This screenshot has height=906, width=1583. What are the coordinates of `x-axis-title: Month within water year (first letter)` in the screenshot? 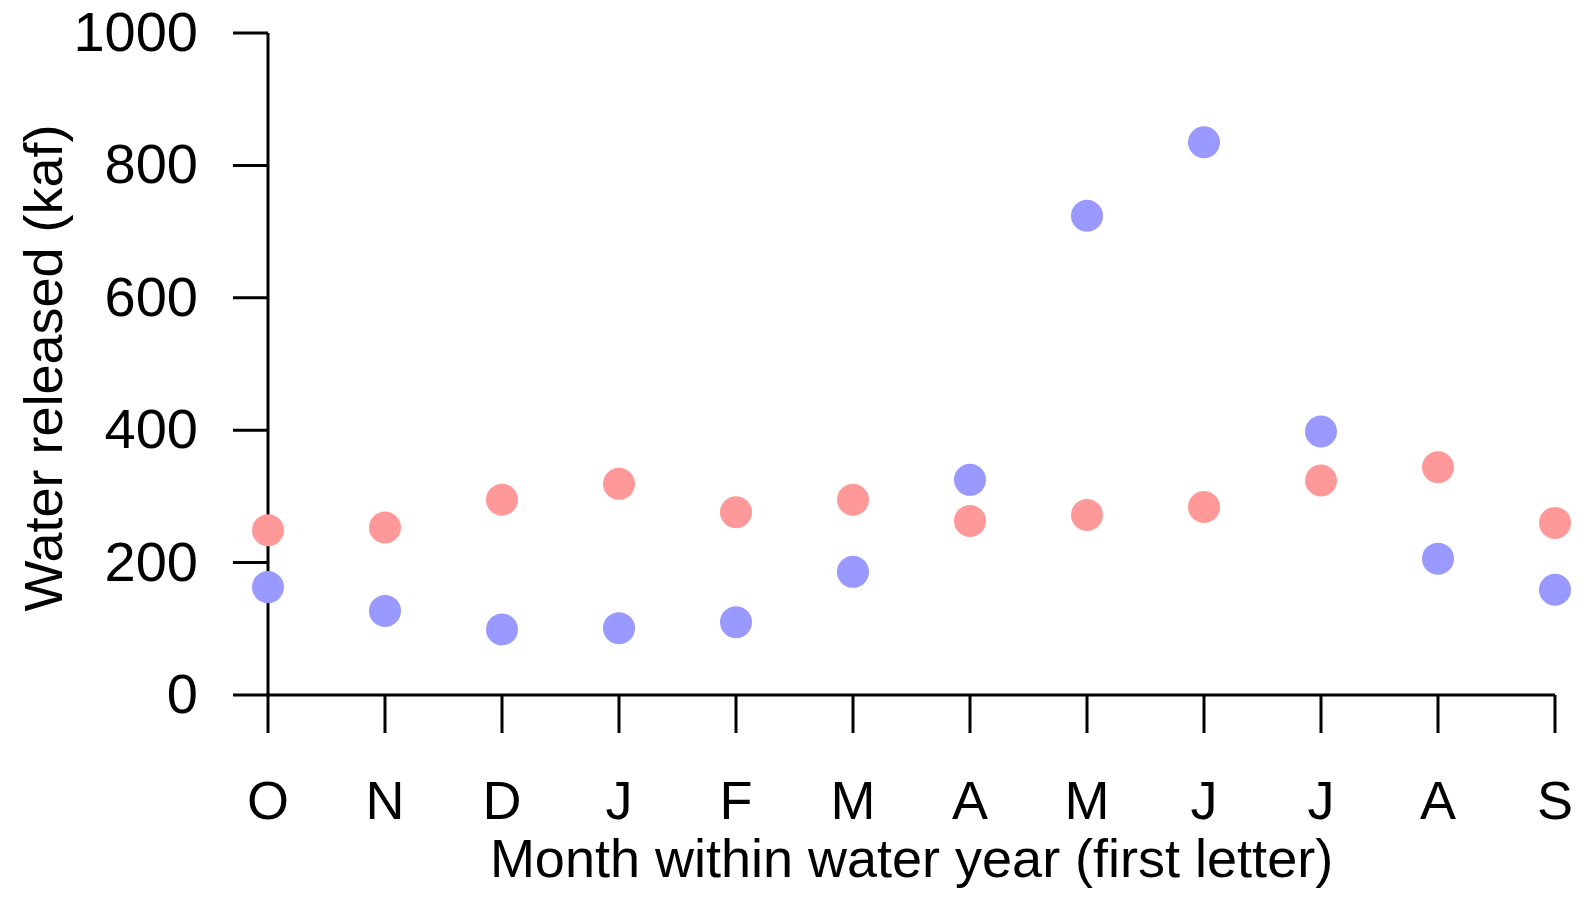 It's located at (911, 858).